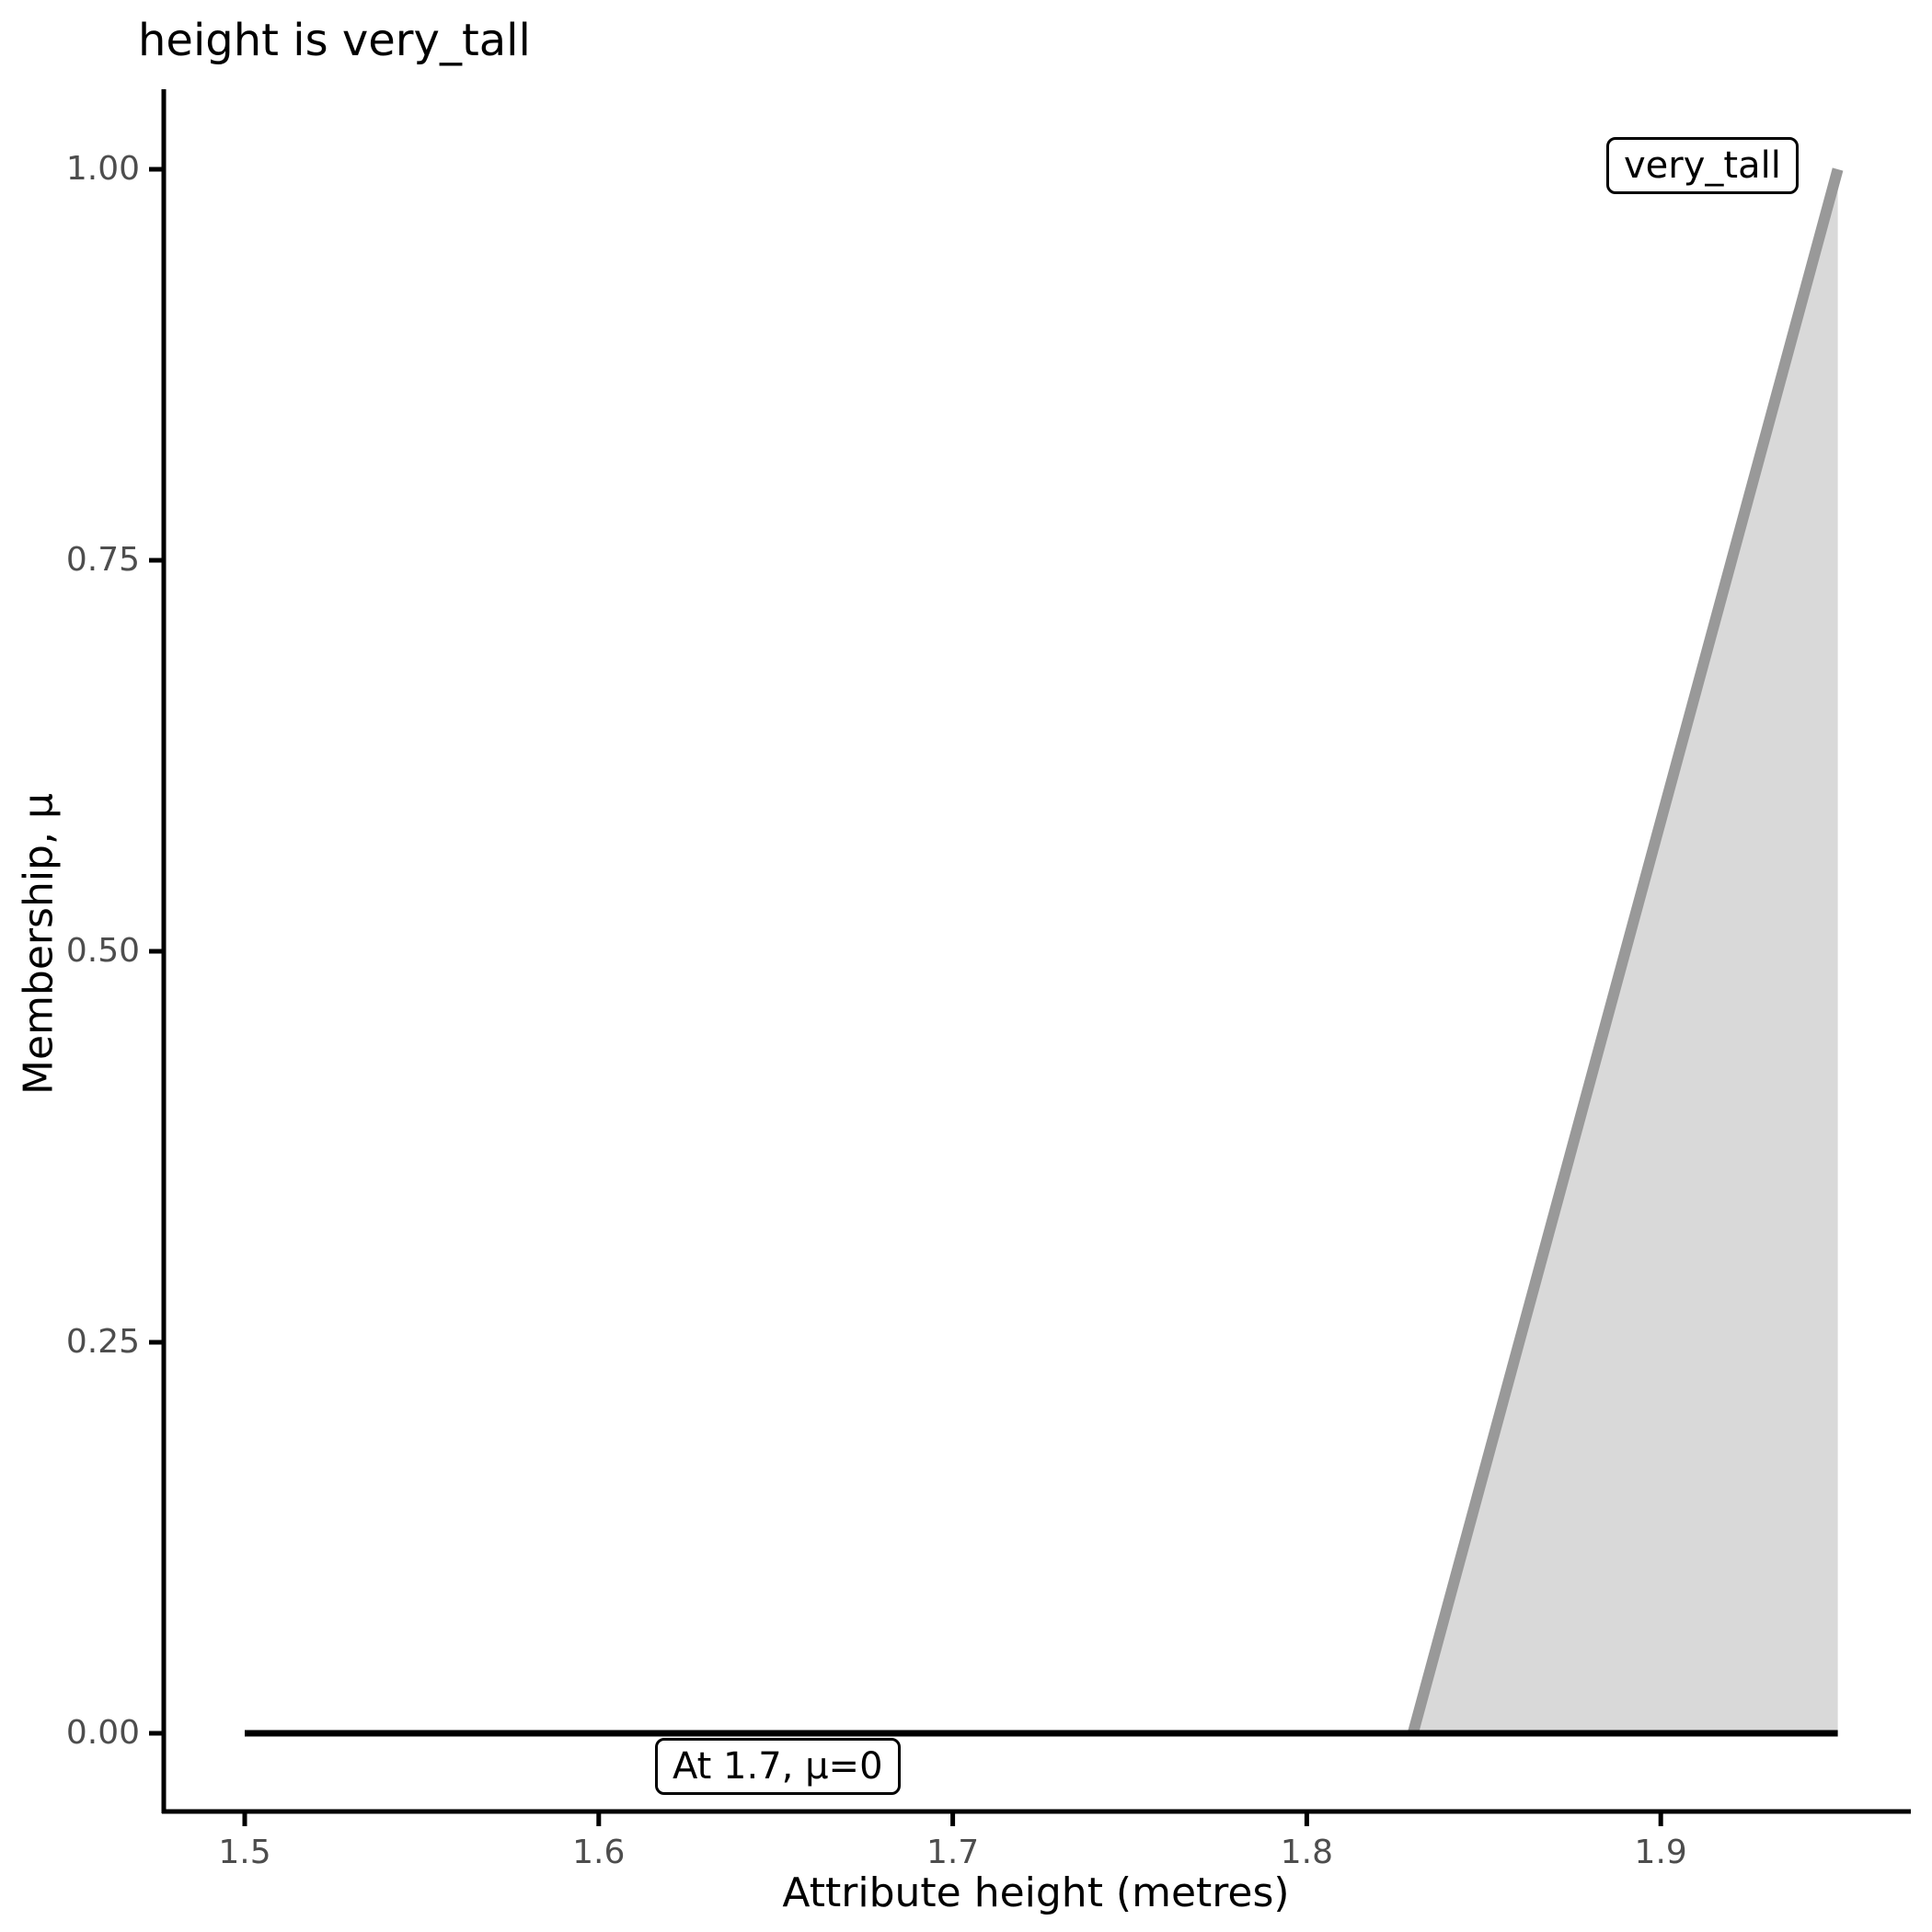 This screenshot has width=1932, height=1932. What do you see at coordinates (244, 1852) in the screenshot?
I see `x-tick-label: 1.5` at bounding box center [244, 1852].